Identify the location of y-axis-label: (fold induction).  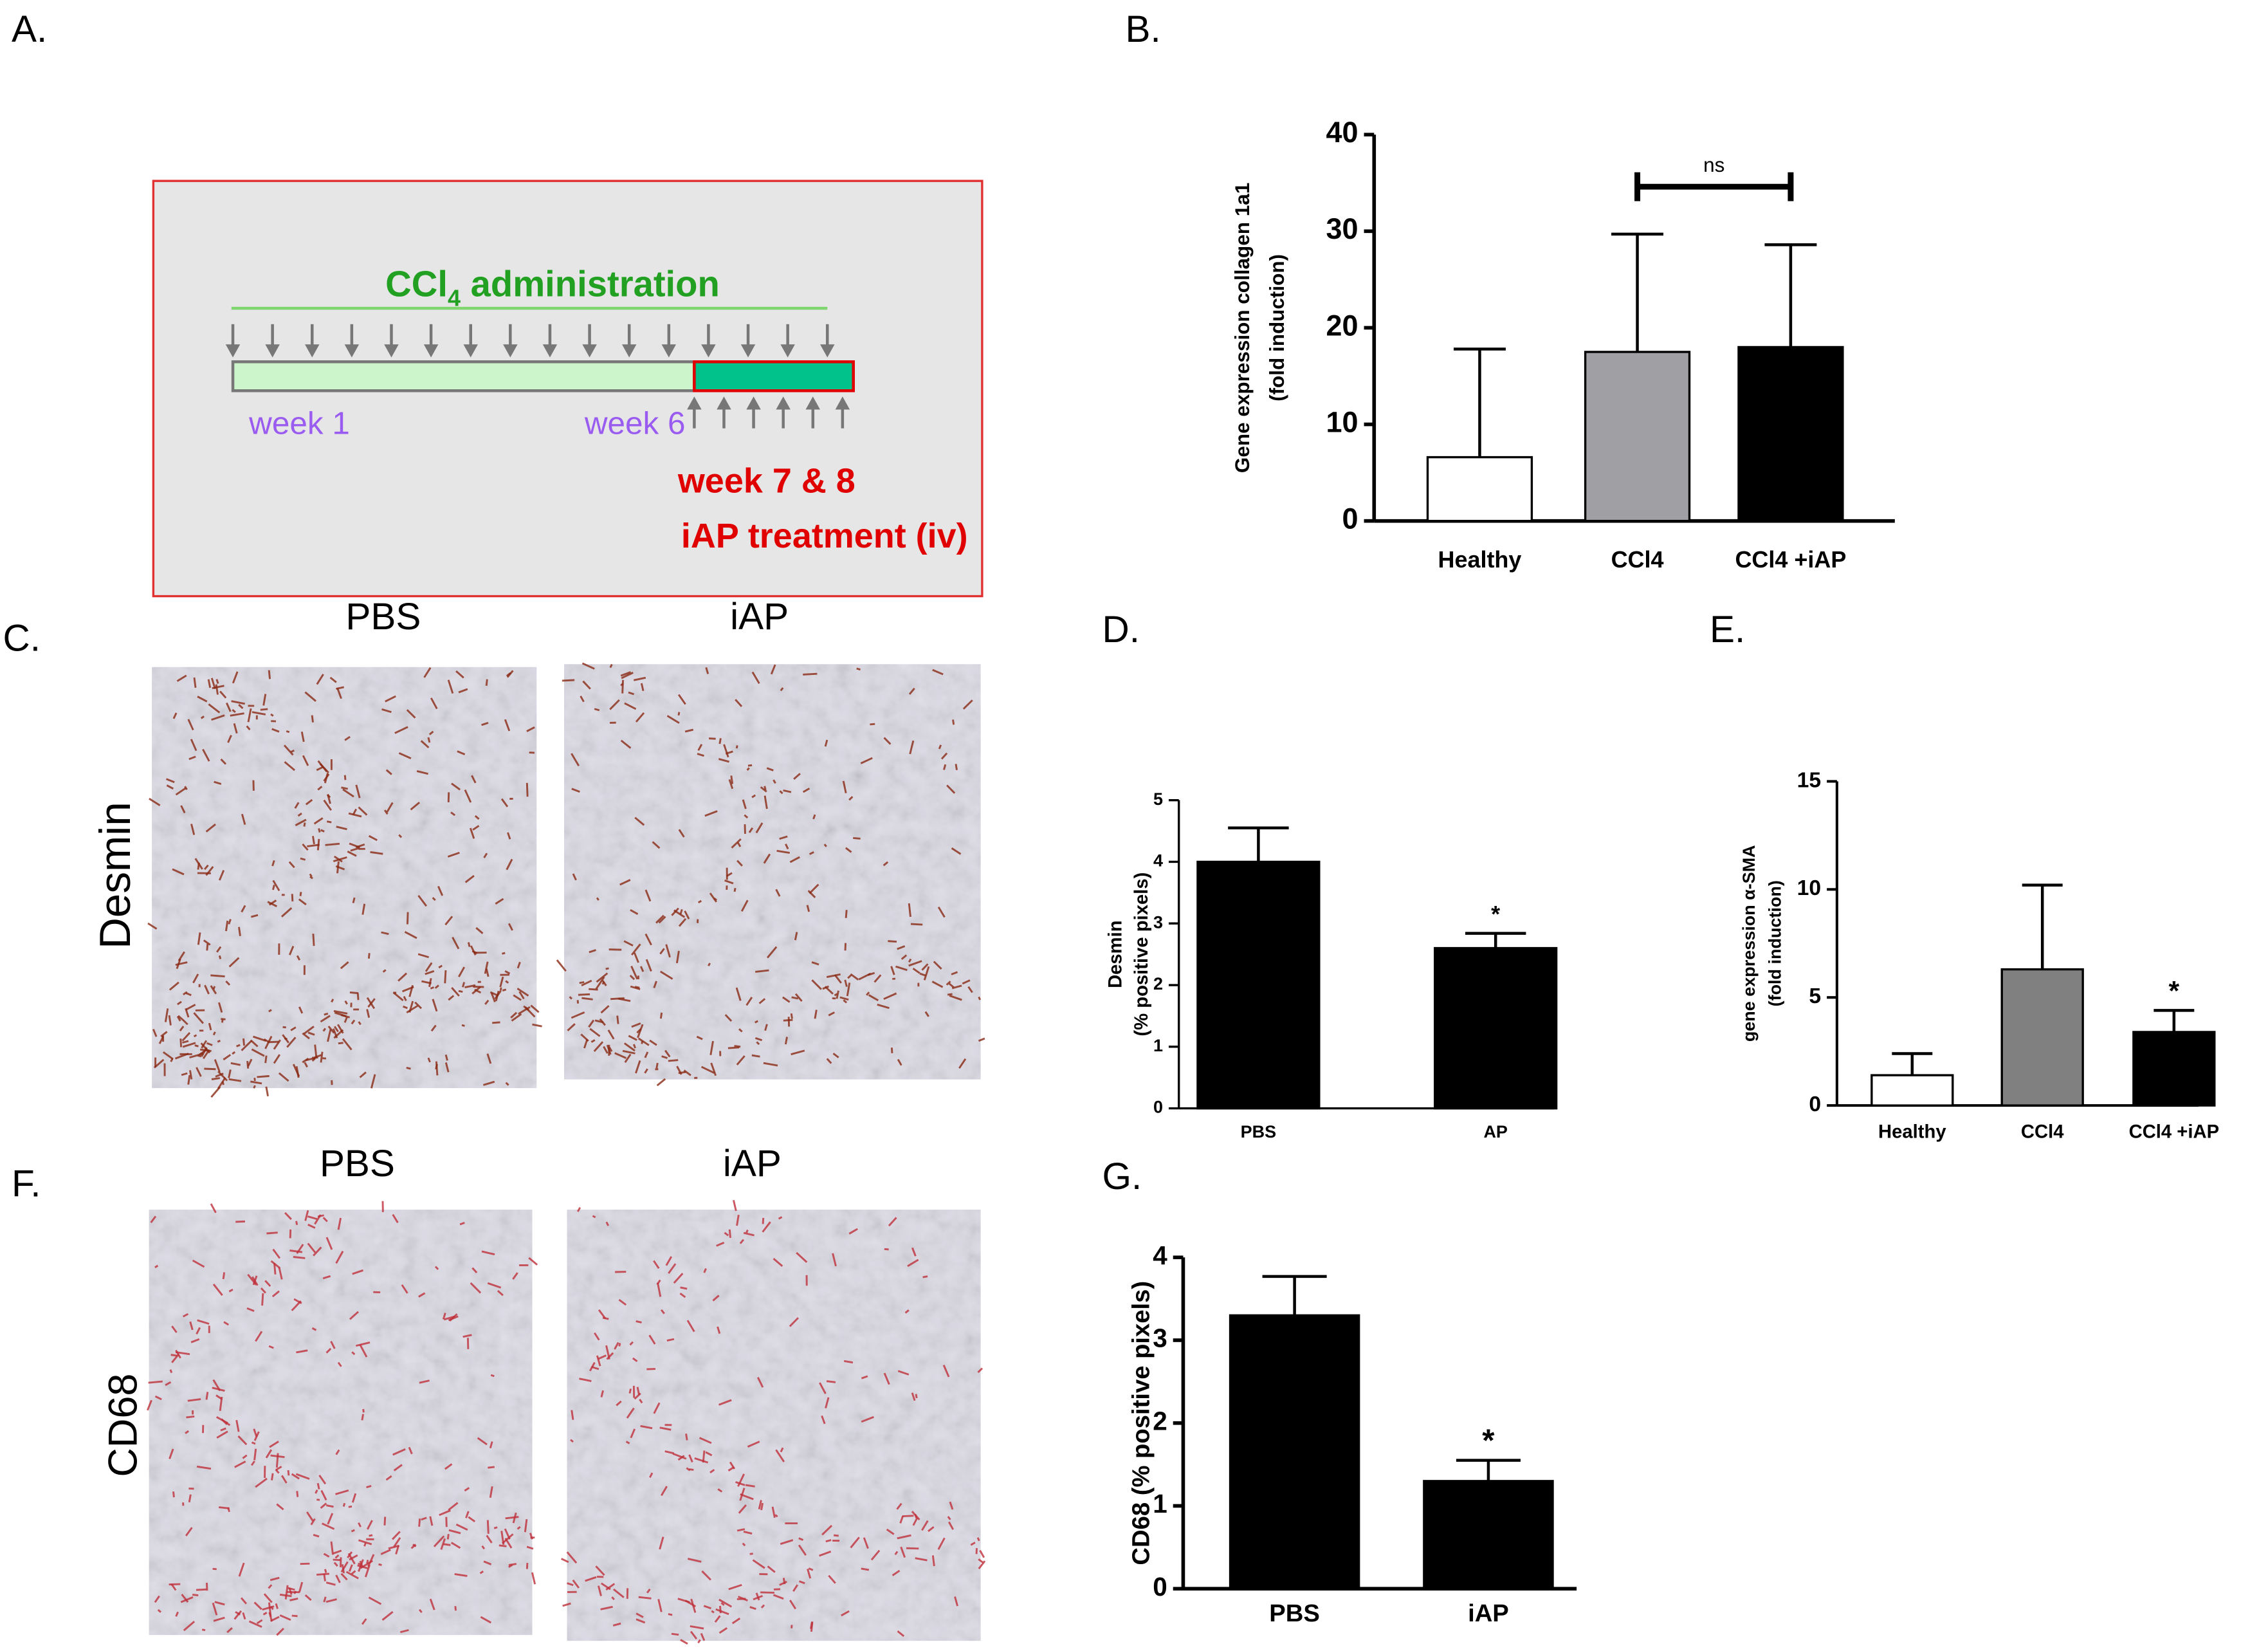
(1775, 943).